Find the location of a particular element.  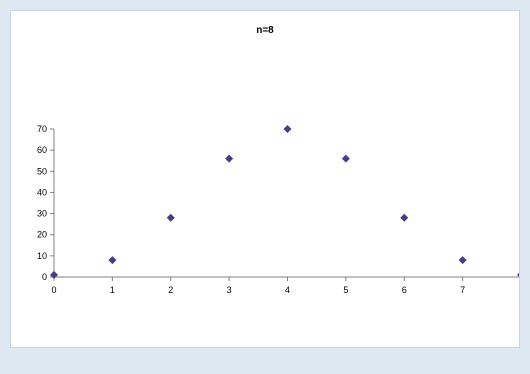

x-tick-label: 7 is located at coordinates (462, 290).